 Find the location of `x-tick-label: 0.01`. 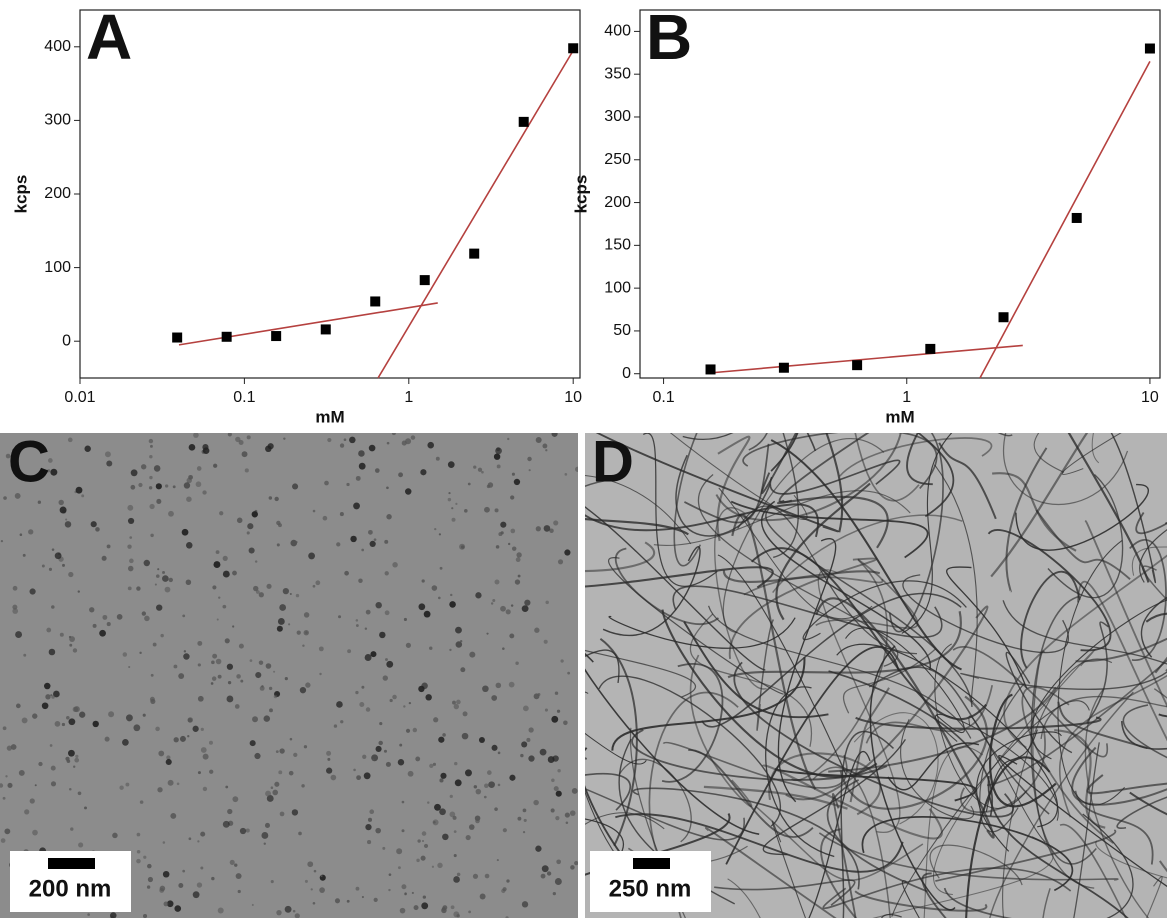

x-tick-label: 0.01 is located at coordinates (79, 397).